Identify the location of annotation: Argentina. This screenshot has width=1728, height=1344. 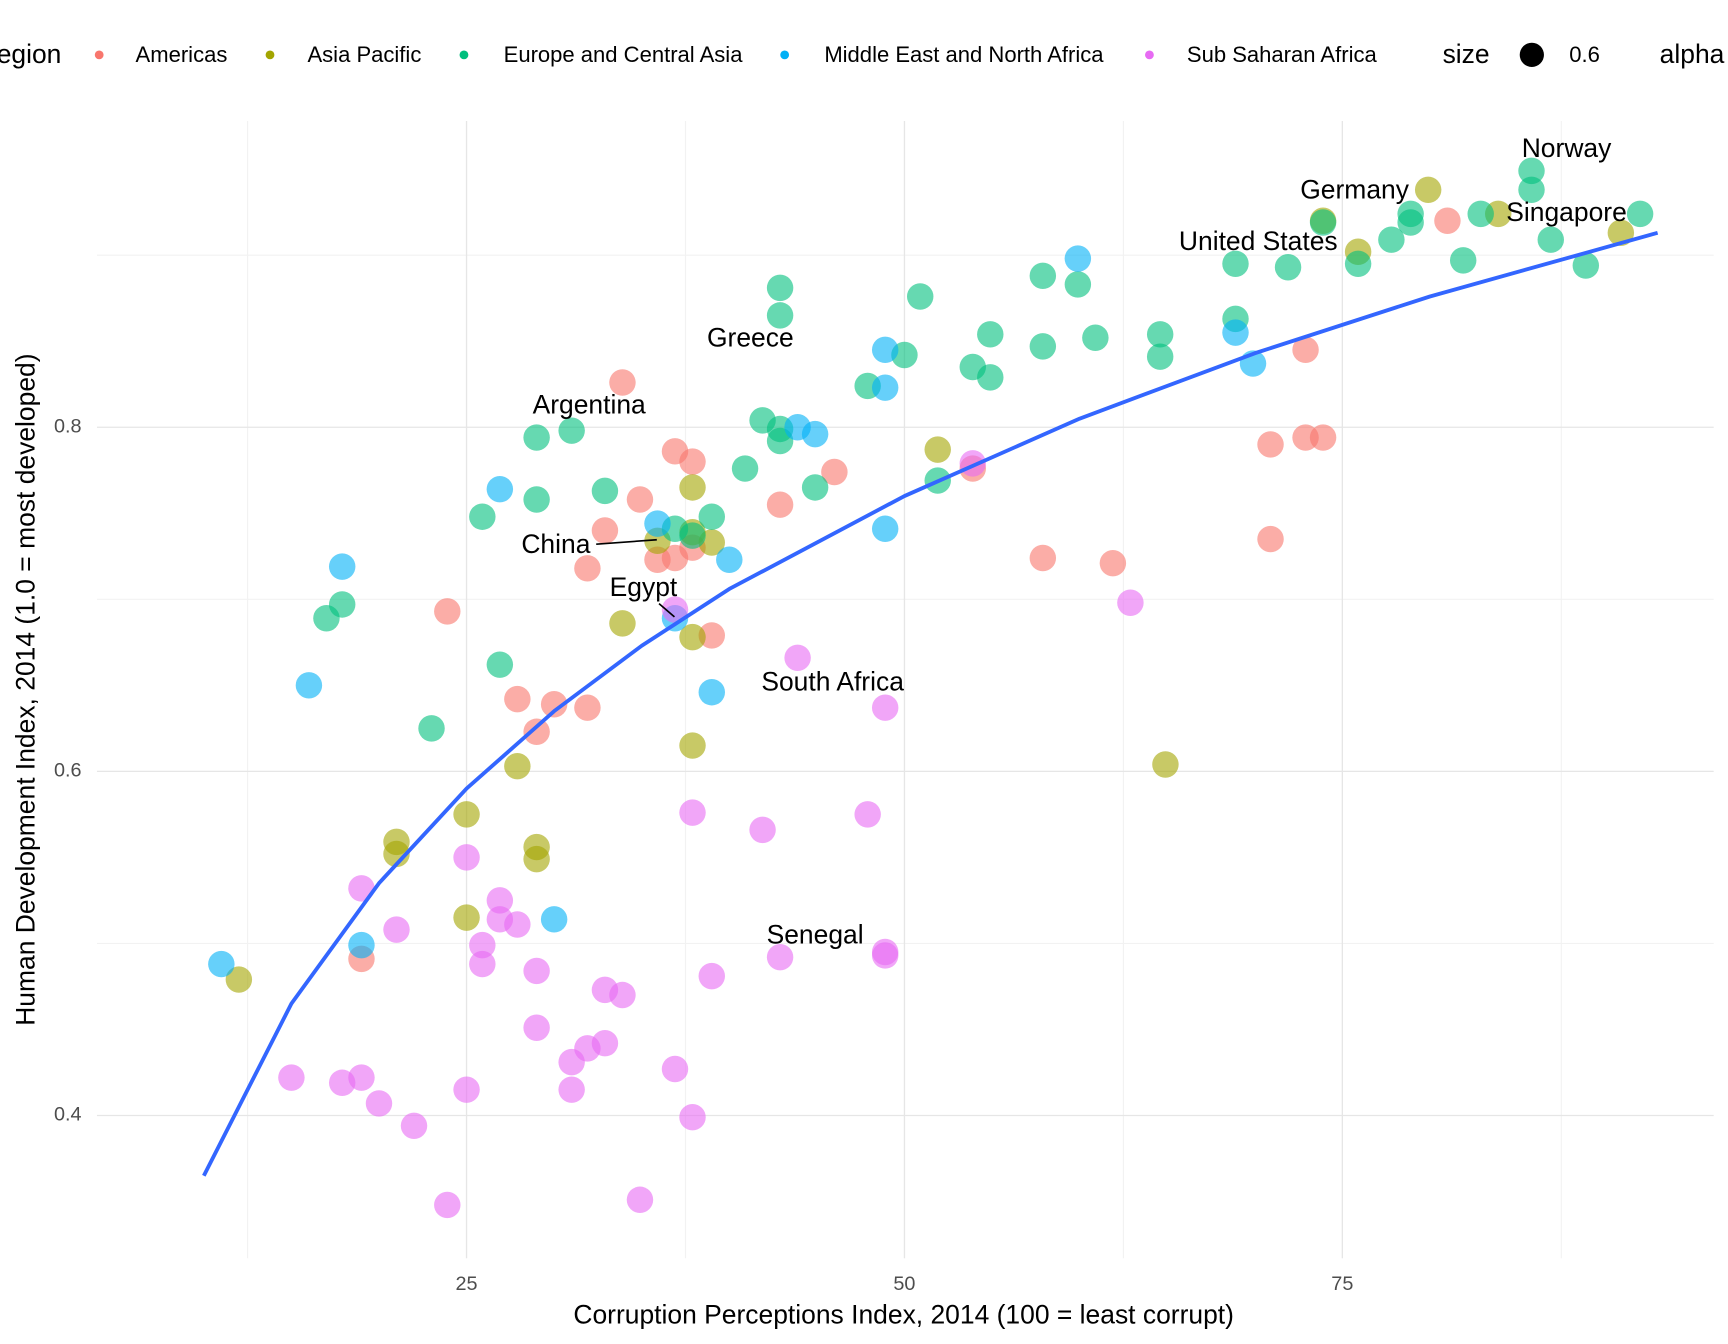
(589, 405).